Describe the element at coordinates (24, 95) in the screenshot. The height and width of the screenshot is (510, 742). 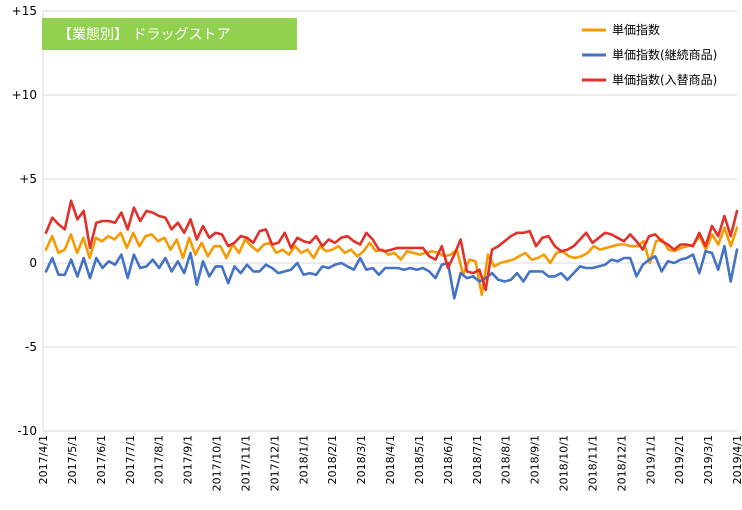
I see `y-tick-label: +10` at that location.